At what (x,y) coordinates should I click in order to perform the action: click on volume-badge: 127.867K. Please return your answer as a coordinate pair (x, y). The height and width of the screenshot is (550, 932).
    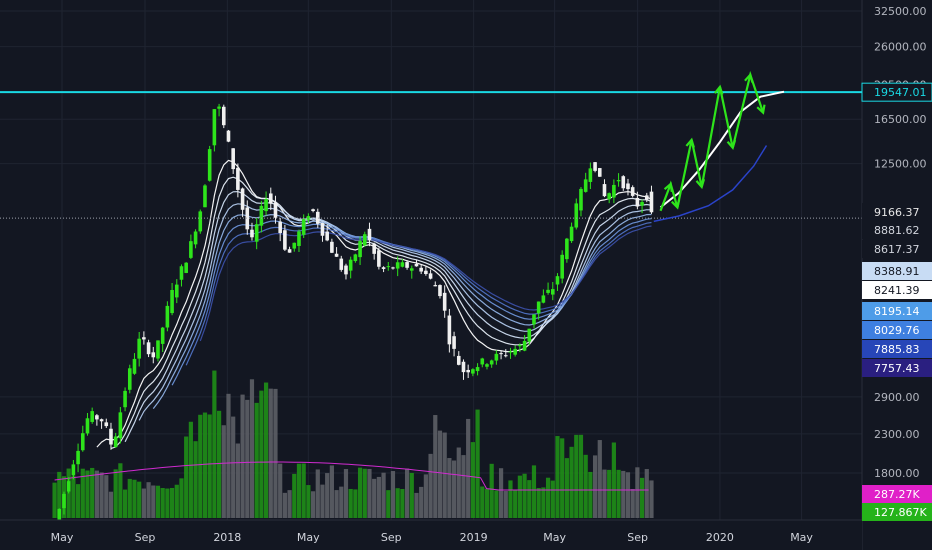
    Looking at the image, I should click on (900, 512).